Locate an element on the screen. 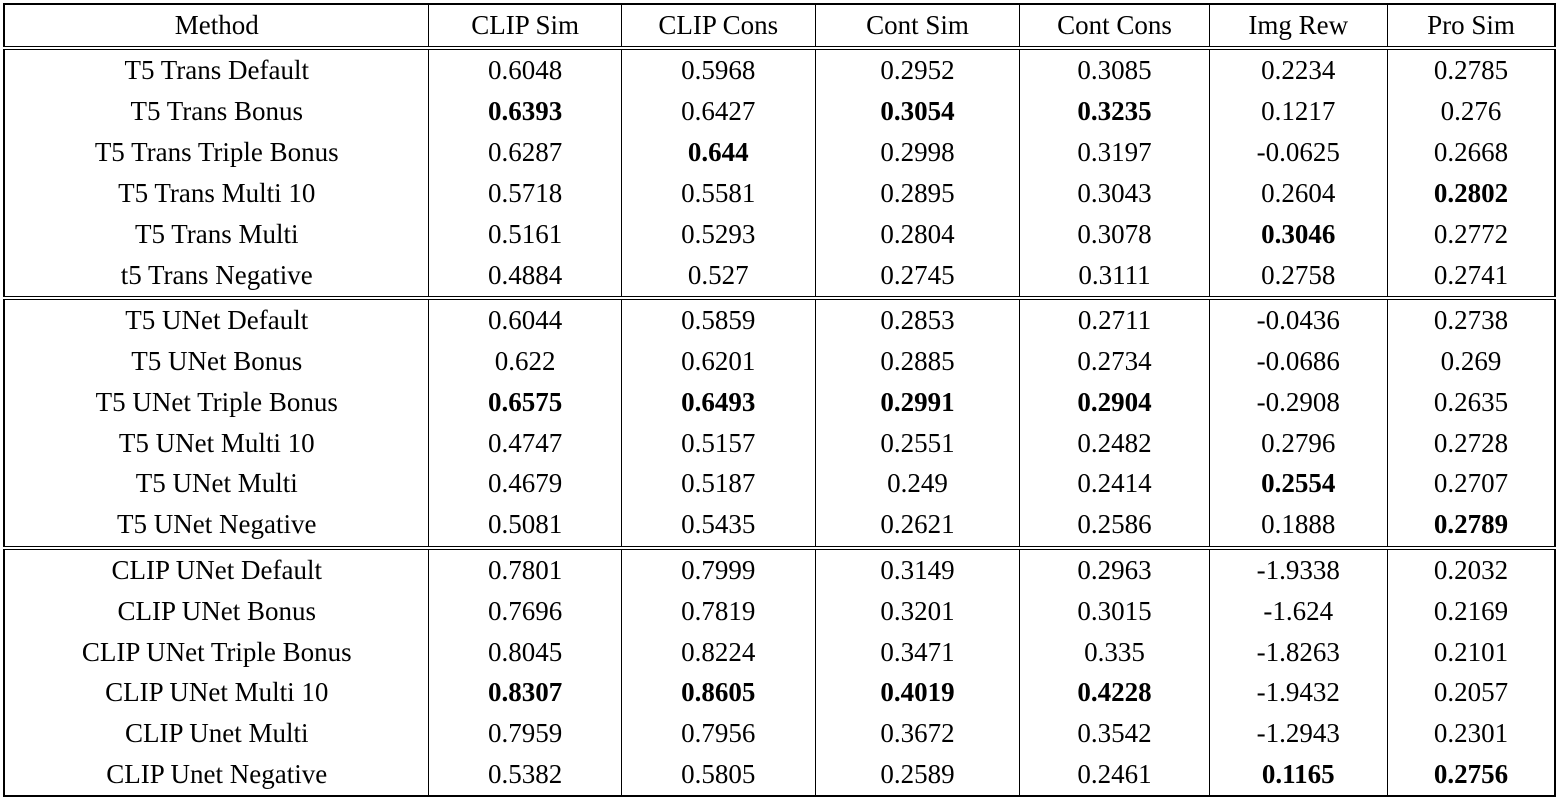 This screenshot has height=800, width=1559. value-cell: 0.527 is located at coordinates (718, 276).